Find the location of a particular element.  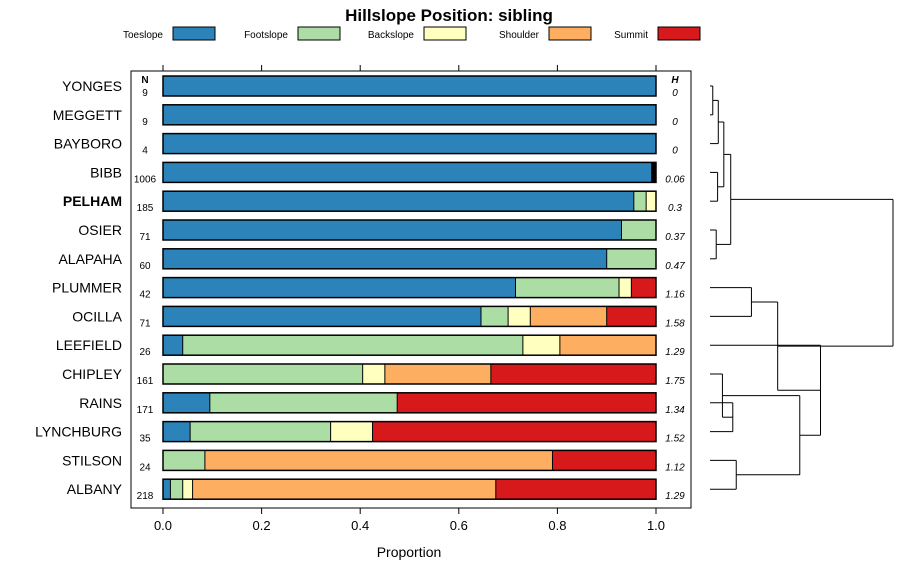

row-label-rains: RAINS is located at coordinates (100, 403).